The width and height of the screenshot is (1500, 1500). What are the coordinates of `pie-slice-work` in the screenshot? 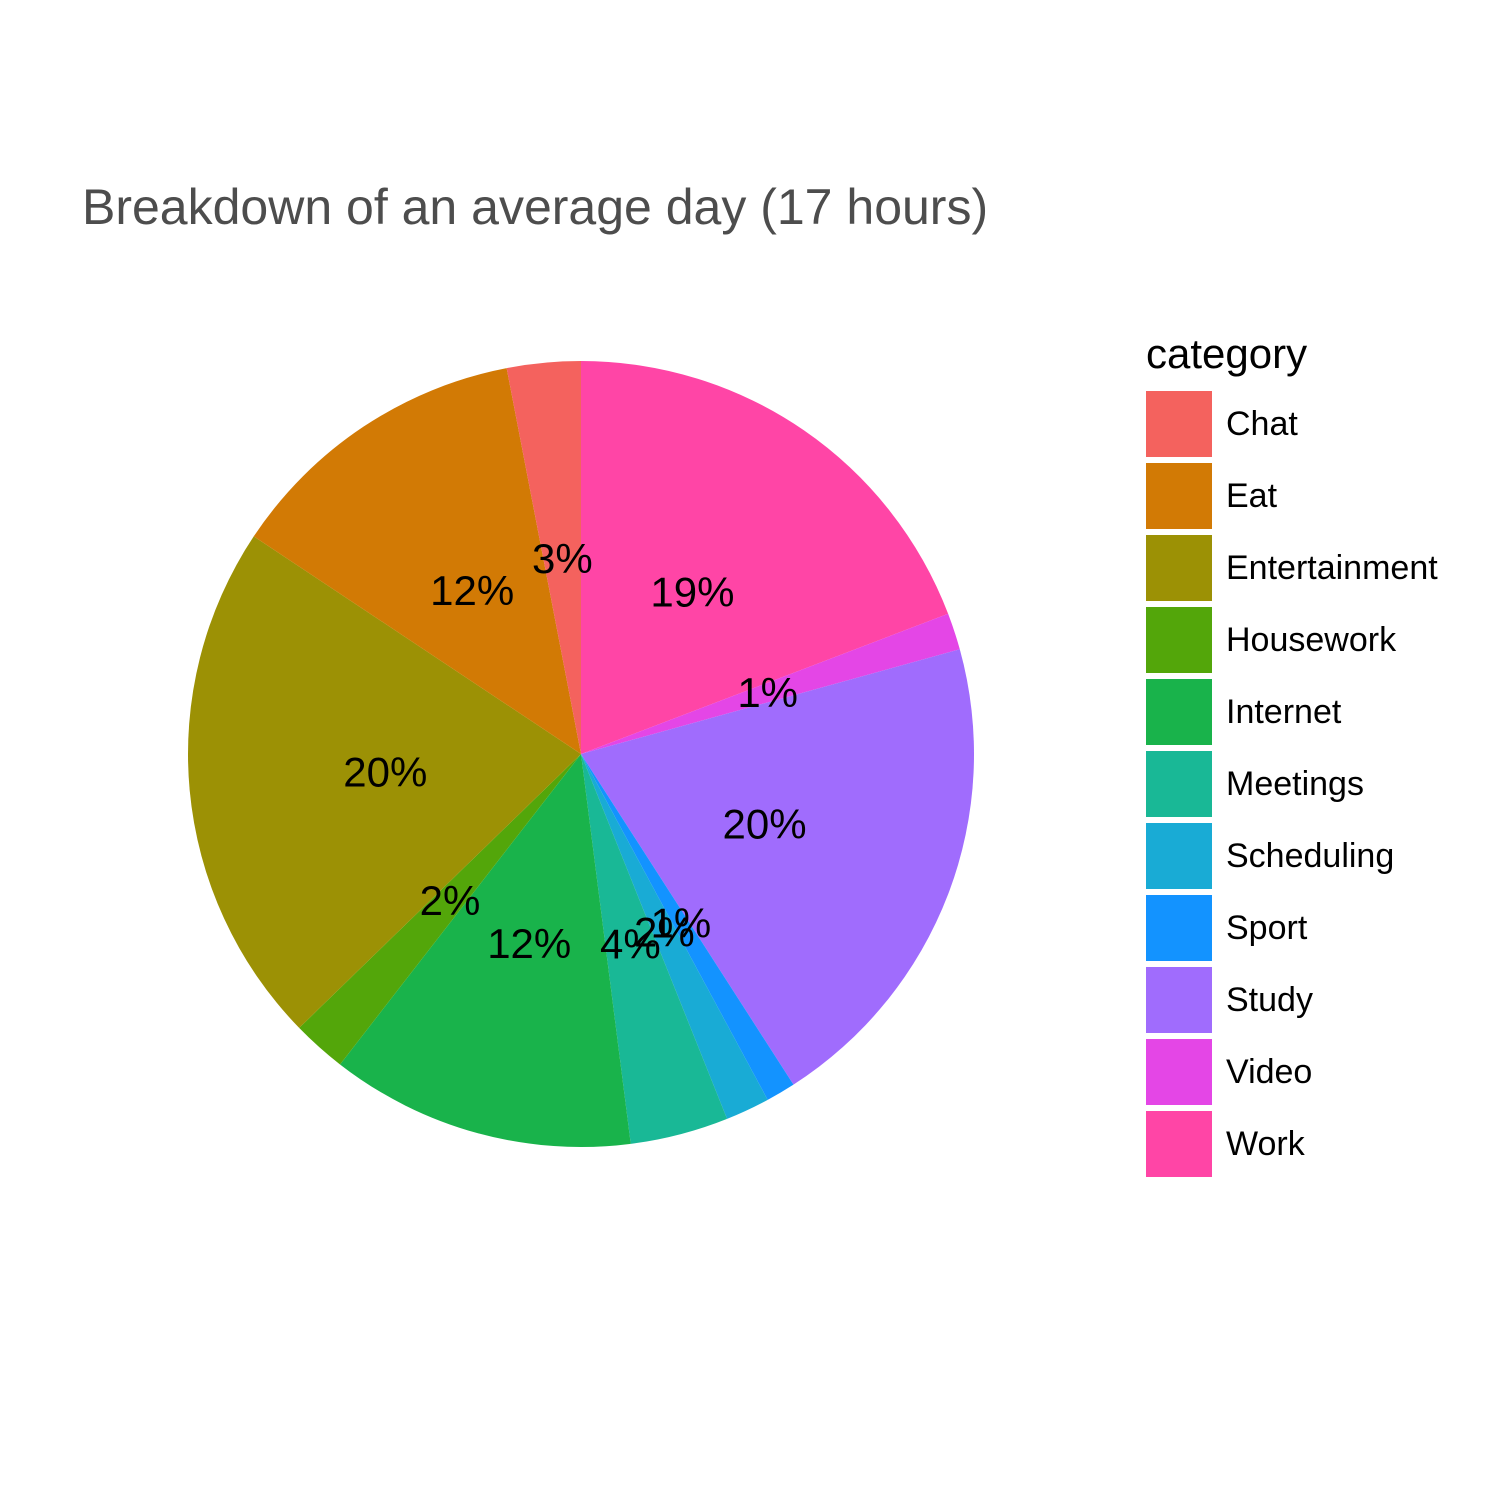 It's located at (765, 557).